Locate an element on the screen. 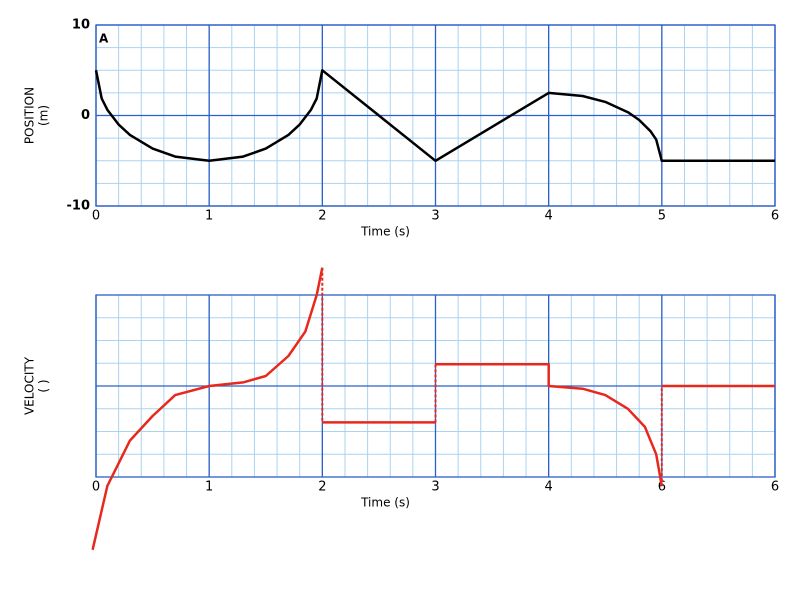 The height and width of the screenshot is (600, 800). y-tick-label: -10 is located at coordinates (79, 206).